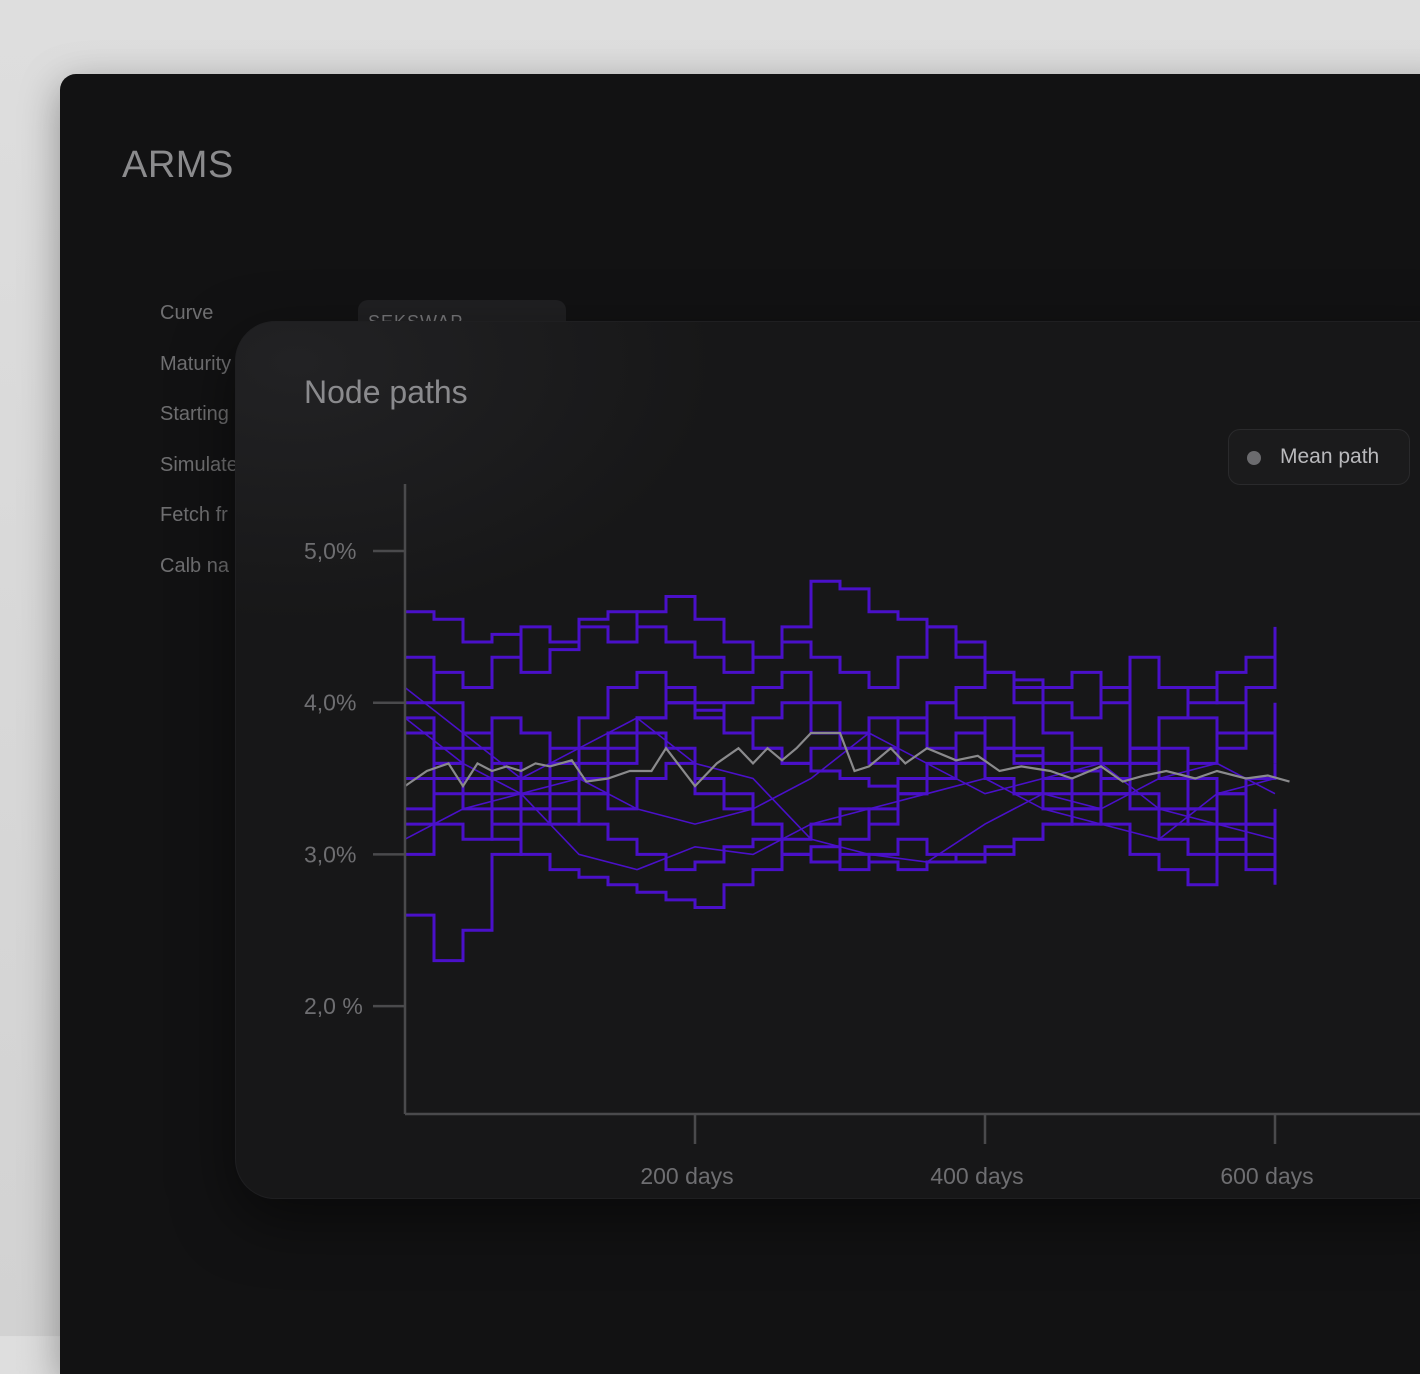 The width and height of the screenshot is (1420, 1374). I want to click on mean-layer, so click(847, 760).